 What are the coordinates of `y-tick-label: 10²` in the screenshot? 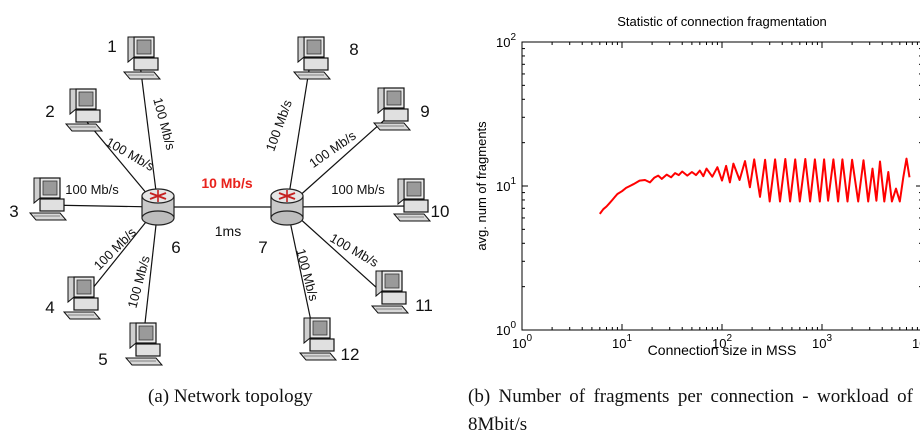 It's located at (506, 41).